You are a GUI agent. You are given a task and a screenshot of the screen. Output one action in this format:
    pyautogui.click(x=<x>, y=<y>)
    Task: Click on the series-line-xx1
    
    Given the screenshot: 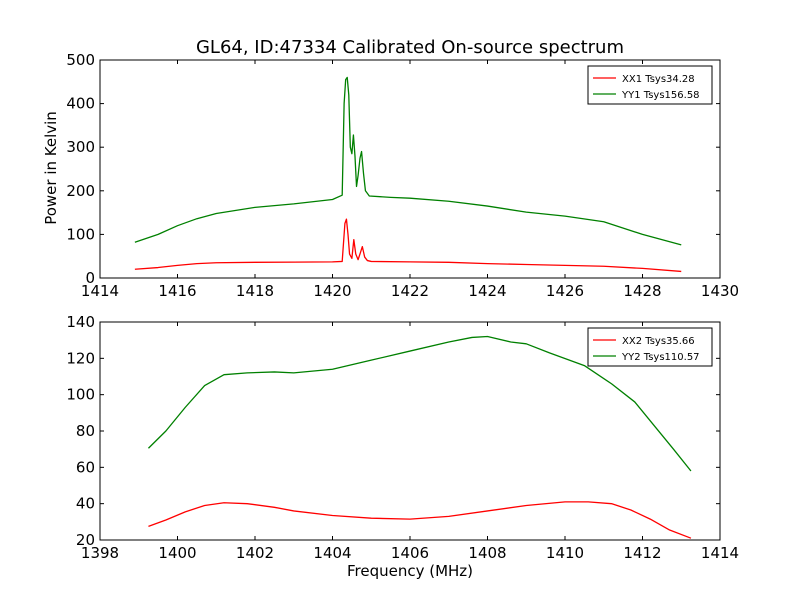 What is the action you would take?
    pyautogui.click(x=408, y=245)
    